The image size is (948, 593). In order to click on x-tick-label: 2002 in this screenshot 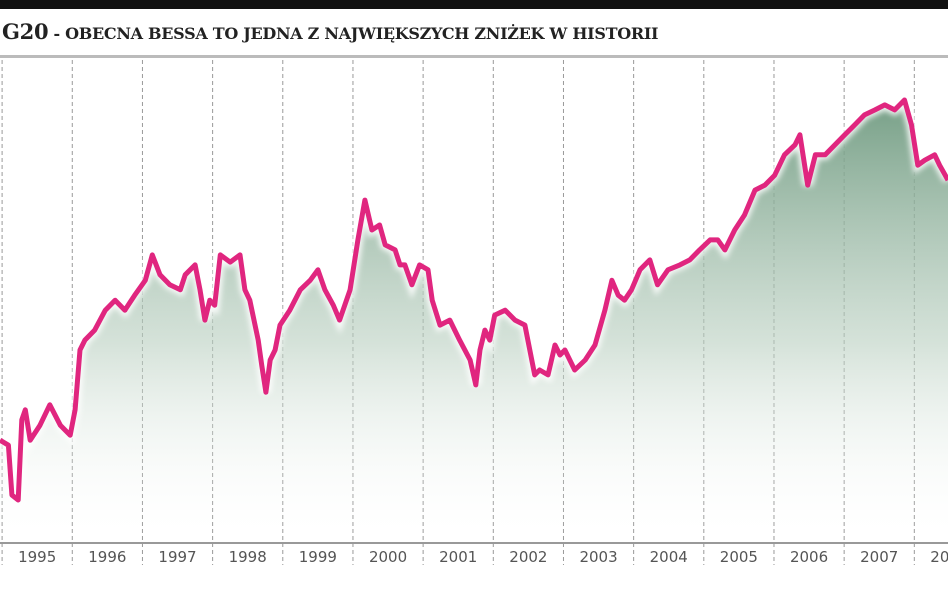, I will do `click(528, 557)`.